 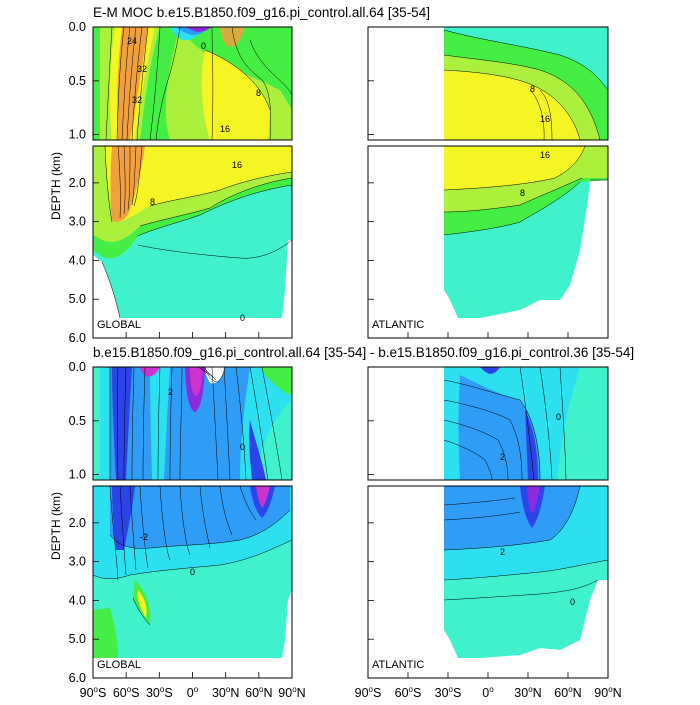 I want to click on svg-text: -2, so click(x=144, y=537).